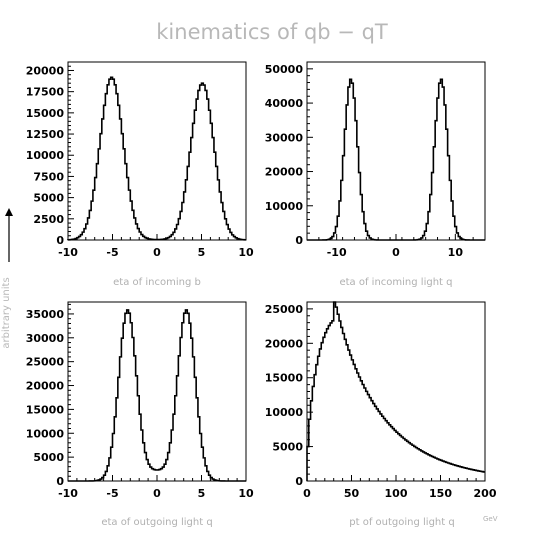 This screenshot has height=544, width=545. I want to click on x-tick-label: 100, so click(396, 493).